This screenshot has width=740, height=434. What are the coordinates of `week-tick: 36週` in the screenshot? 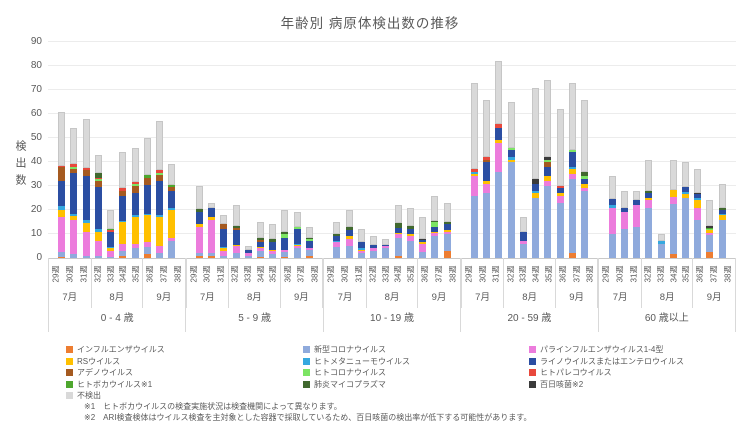 It's located at (425, 274).